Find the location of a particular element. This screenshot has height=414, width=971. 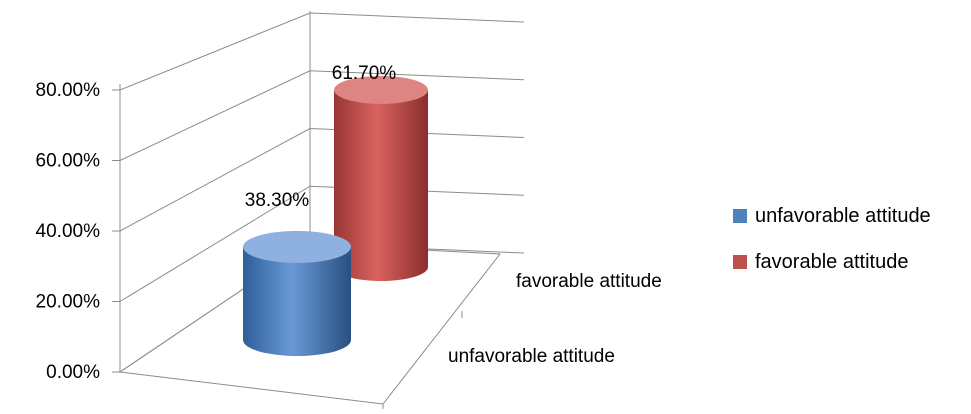

cylinder-unfavorable is located at coordinates (297, 293).